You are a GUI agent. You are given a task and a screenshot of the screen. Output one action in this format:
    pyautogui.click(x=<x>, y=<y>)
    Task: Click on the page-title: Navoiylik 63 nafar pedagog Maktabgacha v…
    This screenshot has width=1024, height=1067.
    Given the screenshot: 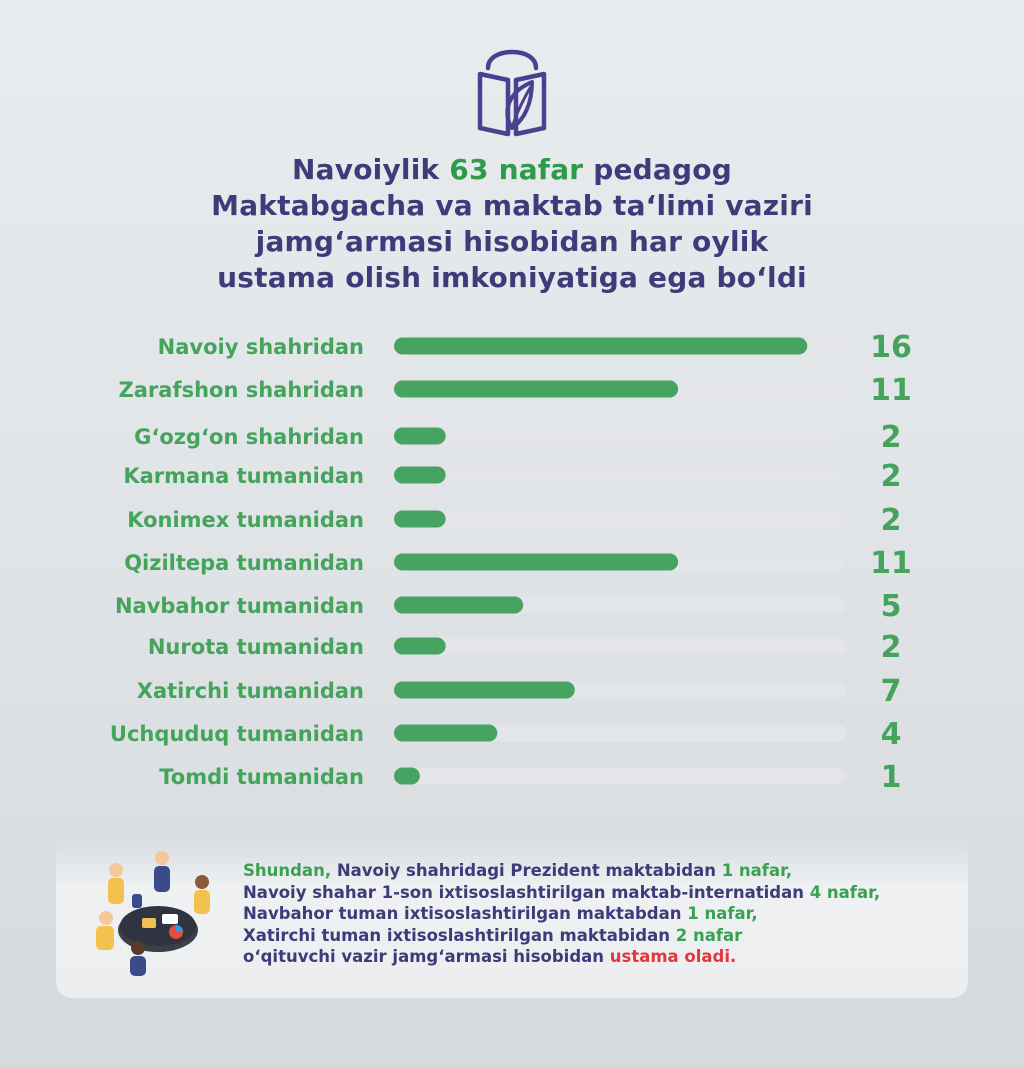 What is the action you would take?
    pyautogui.click(x=512, y=223)
    